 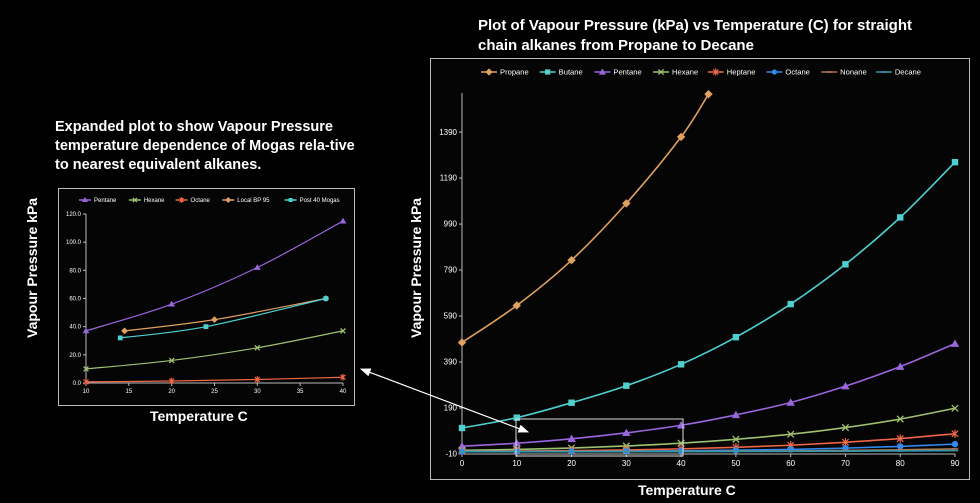 I want to click on x-tick-label: 50, so click(x=735, y=463).